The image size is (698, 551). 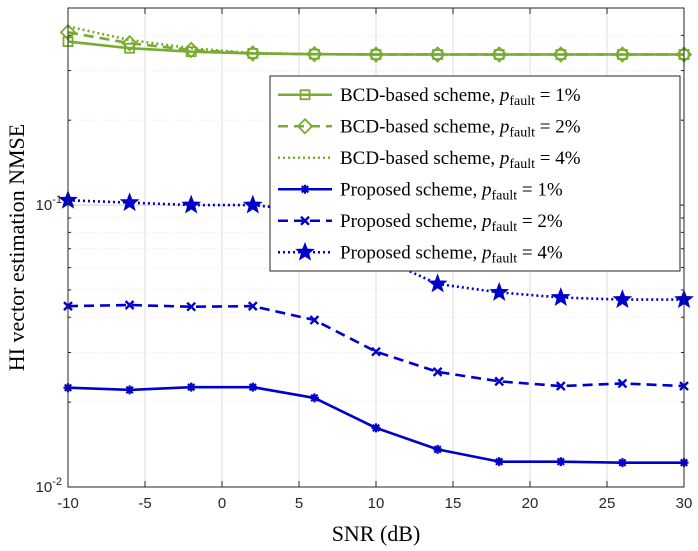 What do you see at coordinates (451, 254) in the screenshot?
I see `legend-label: Proposed scheme, pfault = 4%` at bounding box center [451, 254].